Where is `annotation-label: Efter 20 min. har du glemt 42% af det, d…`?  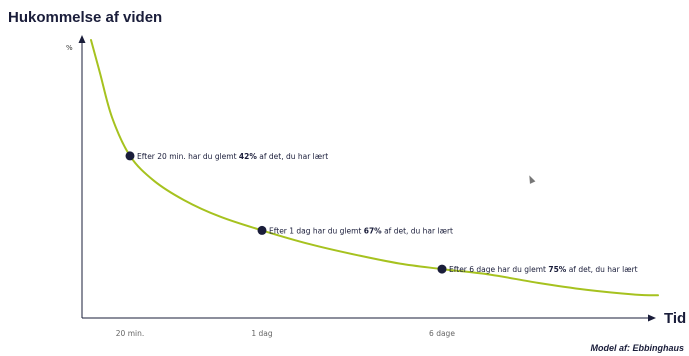 annotation-label: Efter 20 min. har du glemt 42% af det, d… is located at coordinates (232, 156).